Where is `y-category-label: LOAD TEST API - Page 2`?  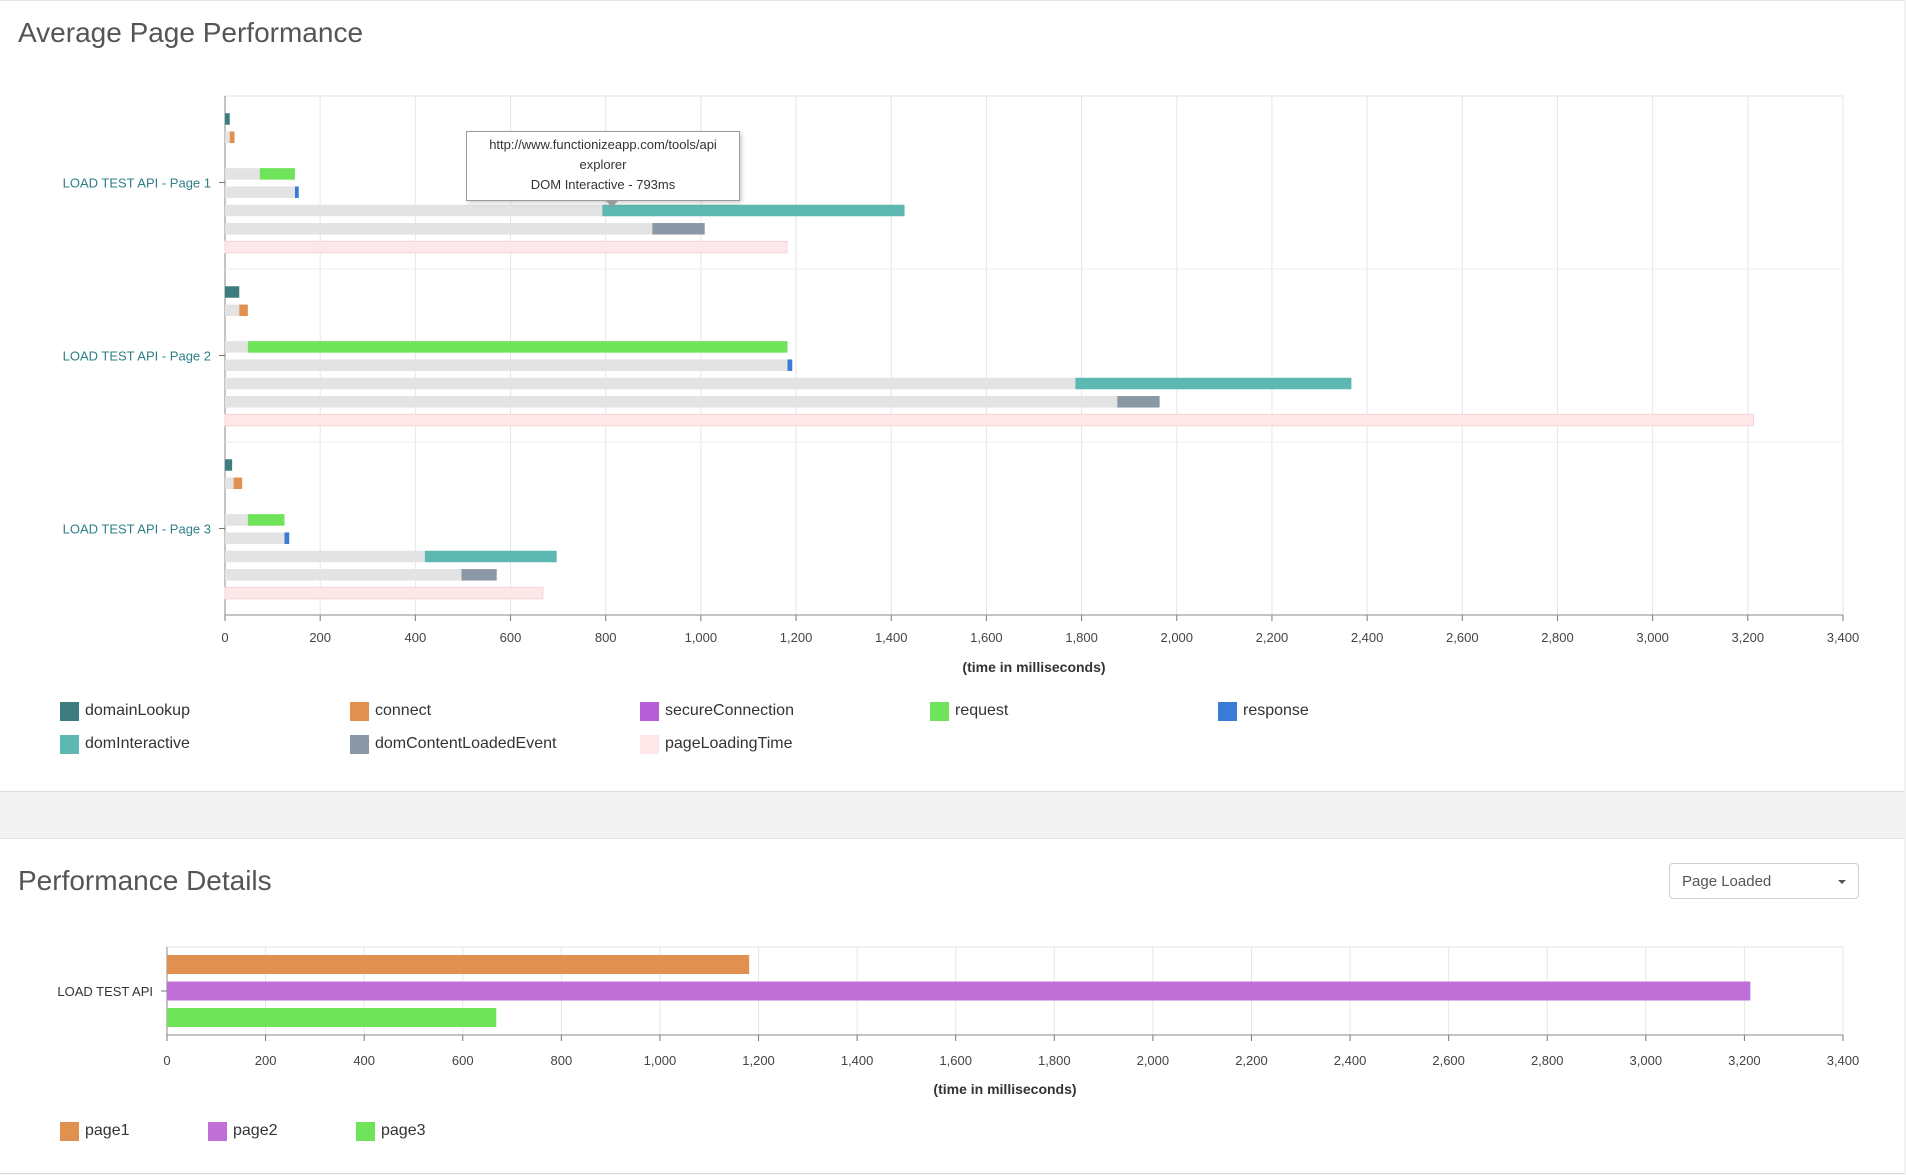
y-category-label: LOAD TEST API - Page 2 is located at coordinates (137, 356).